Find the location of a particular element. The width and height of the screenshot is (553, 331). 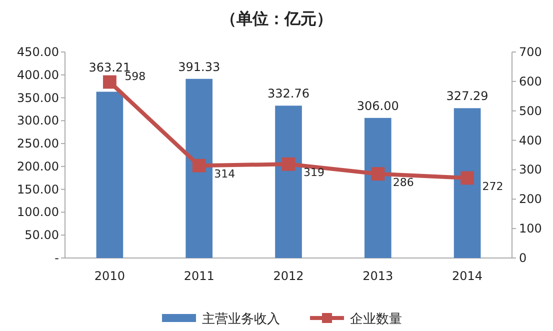

y2-tick-label: 600 is located at coordinates (530, 81).